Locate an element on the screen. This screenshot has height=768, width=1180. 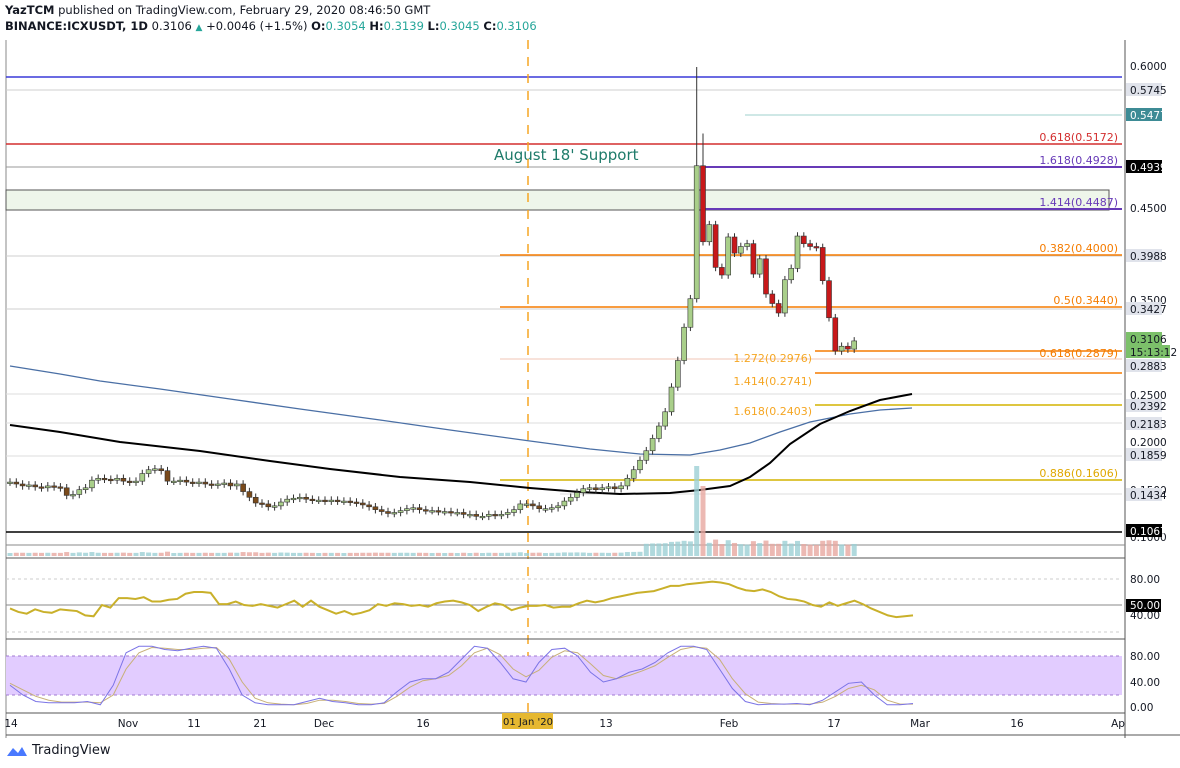
svg-text: 0.5(0.3440) is located at coordinates (1085, 300).